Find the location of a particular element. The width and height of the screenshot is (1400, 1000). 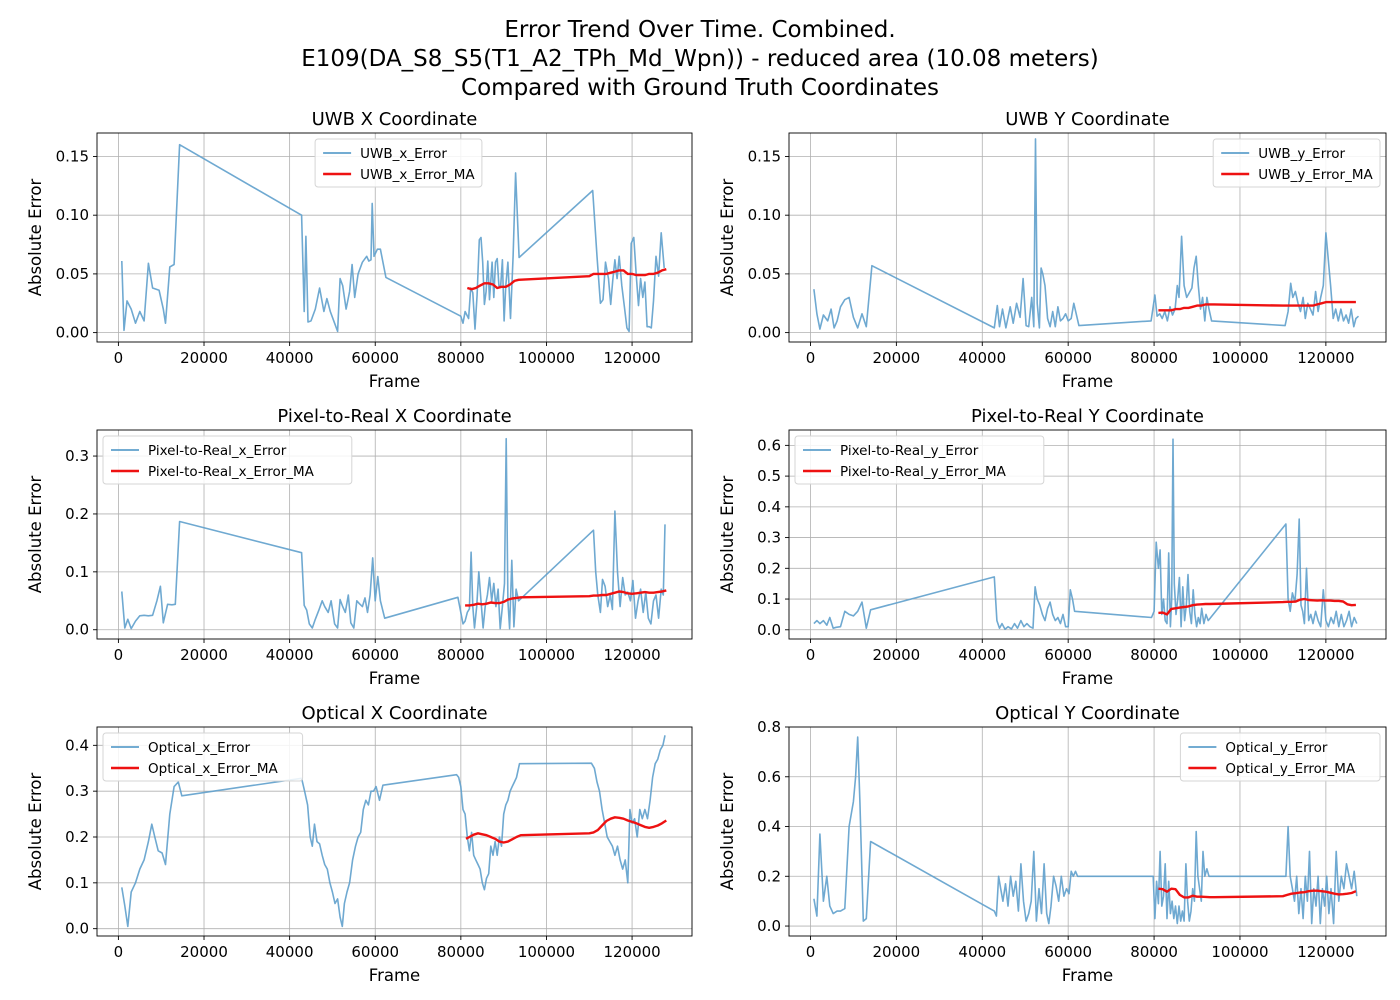

chart-6-ytick-label-4: 0.8 is located at coordinates (769, 727).